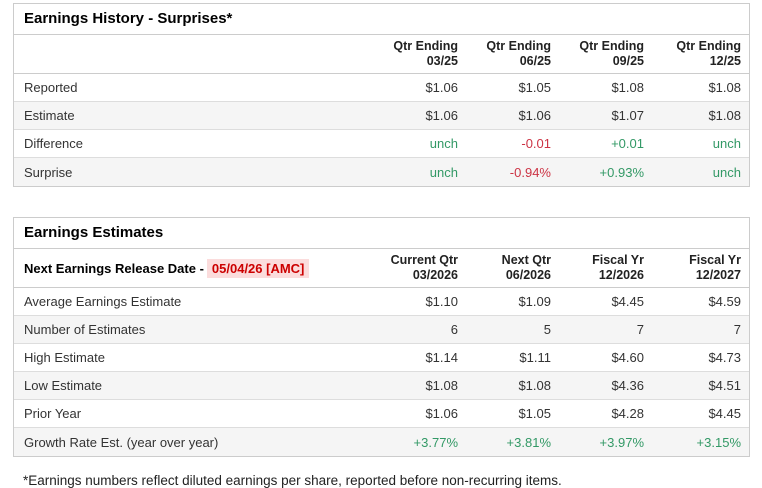 This screenshot has width=762, height=488. What do you see at coordinates (381, 386) in the screenshot?
I see `table-row-low-estimate: Low Estimate $1.08 $1.08 $4.36 $4.51` at bounding box center [381, 386].